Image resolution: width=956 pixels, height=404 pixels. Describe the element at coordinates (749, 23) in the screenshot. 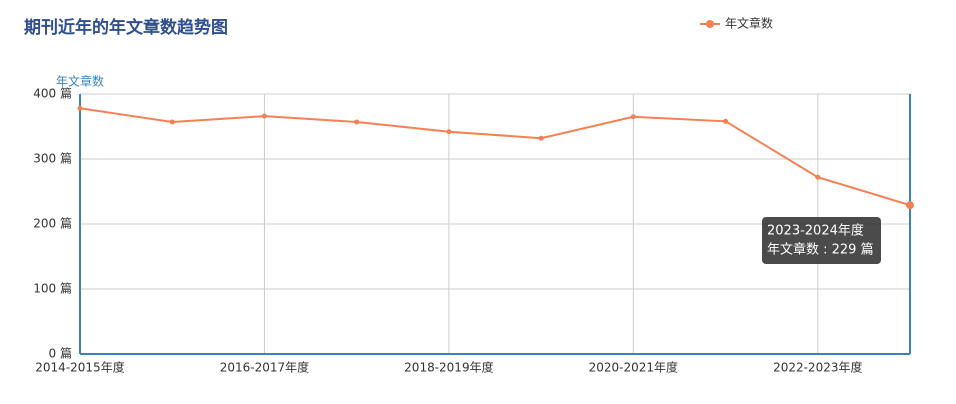

I see `legend-label: 年文章数` at that location.